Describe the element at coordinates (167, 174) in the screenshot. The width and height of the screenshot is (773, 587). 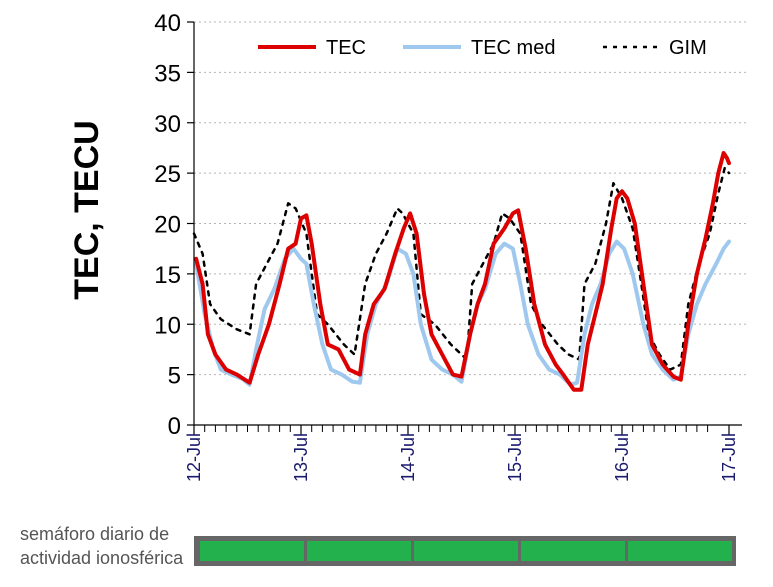
I see `y-tick-label: 25` at that location.